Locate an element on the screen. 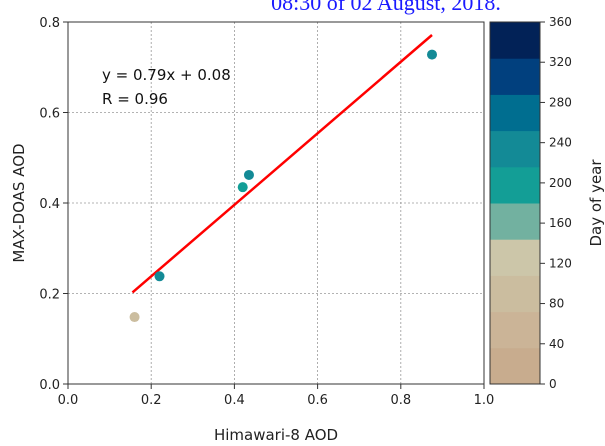 This screenshot has height=446, width=605. x-axis-label: Himawari-8 AOD is located at coordinates (276, 435).